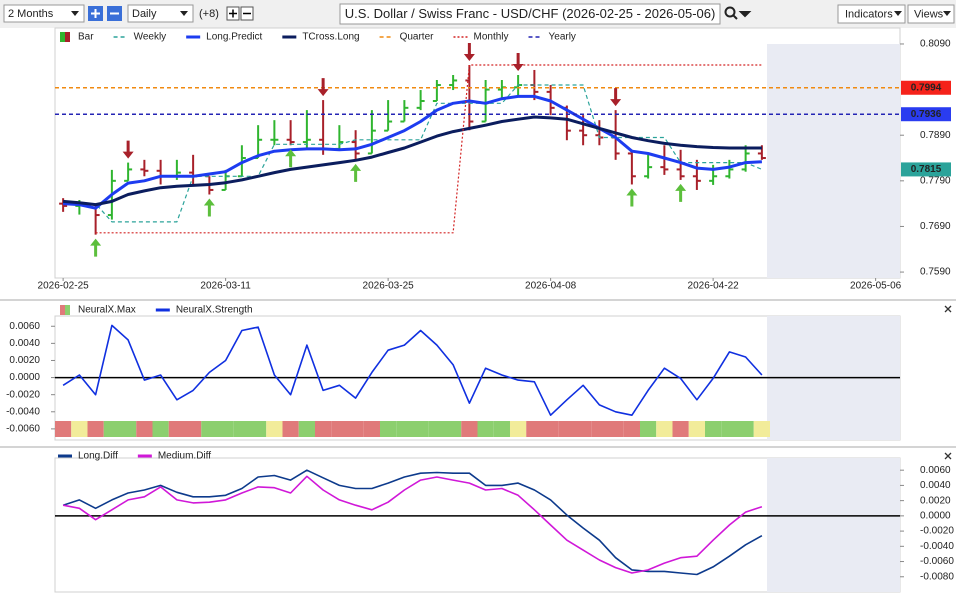  I want to click on legend-label: Bar, so click(86, 37).